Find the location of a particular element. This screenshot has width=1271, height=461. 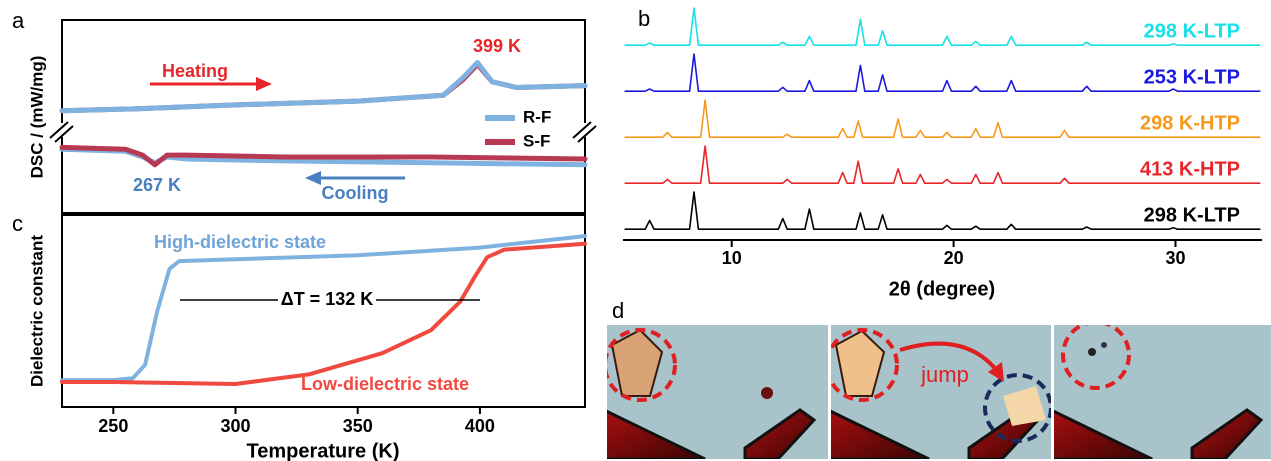

x-tick-label: 400 is located at coordinates (480, 426).